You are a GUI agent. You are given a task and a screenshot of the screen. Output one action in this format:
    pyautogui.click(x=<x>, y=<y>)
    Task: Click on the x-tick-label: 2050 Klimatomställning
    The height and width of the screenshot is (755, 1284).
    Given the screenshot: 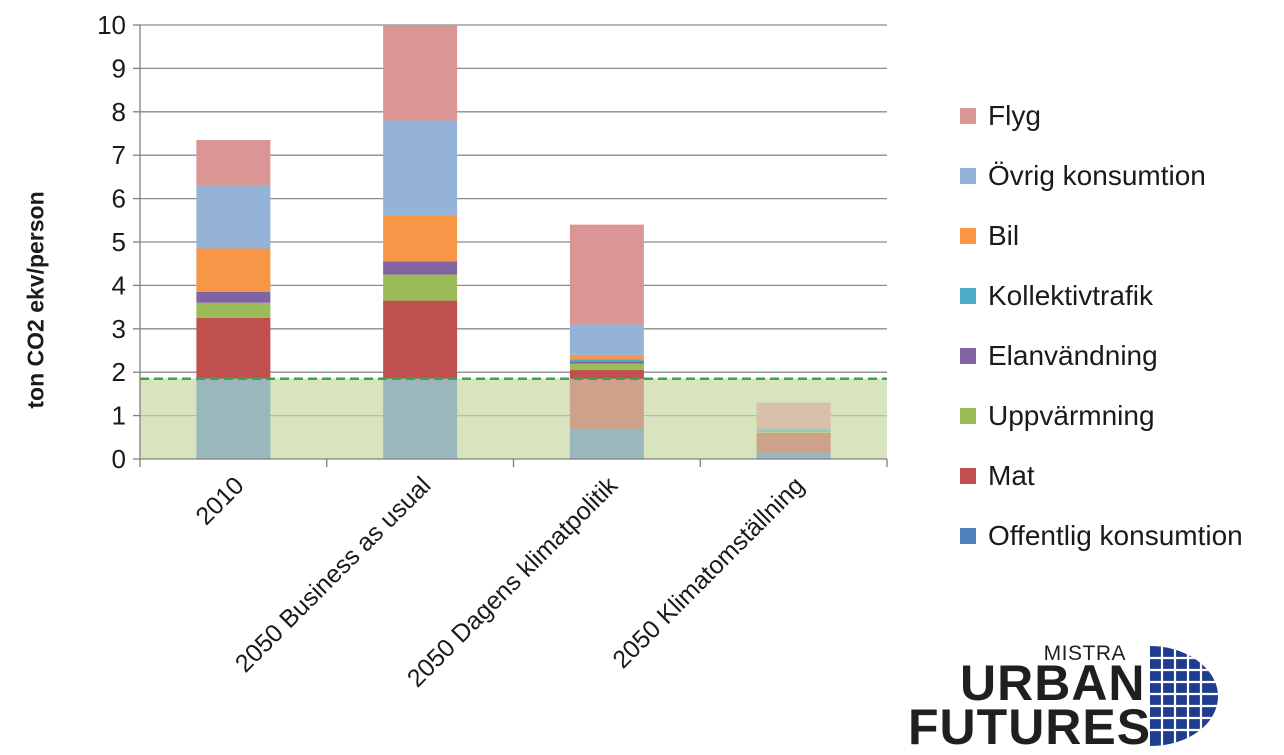 What is the action you would take?
    pyautogui.click(x=708, y=572)
    